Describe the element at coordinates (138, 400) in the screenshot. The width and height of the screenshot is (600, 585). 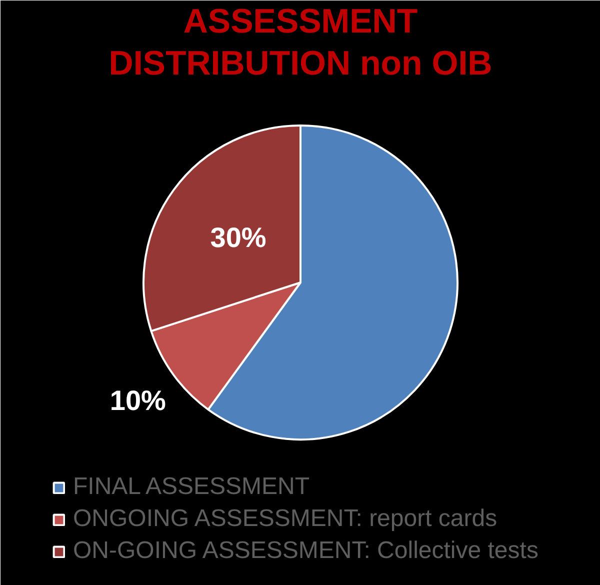
I see `data-label: 10%` at that location.